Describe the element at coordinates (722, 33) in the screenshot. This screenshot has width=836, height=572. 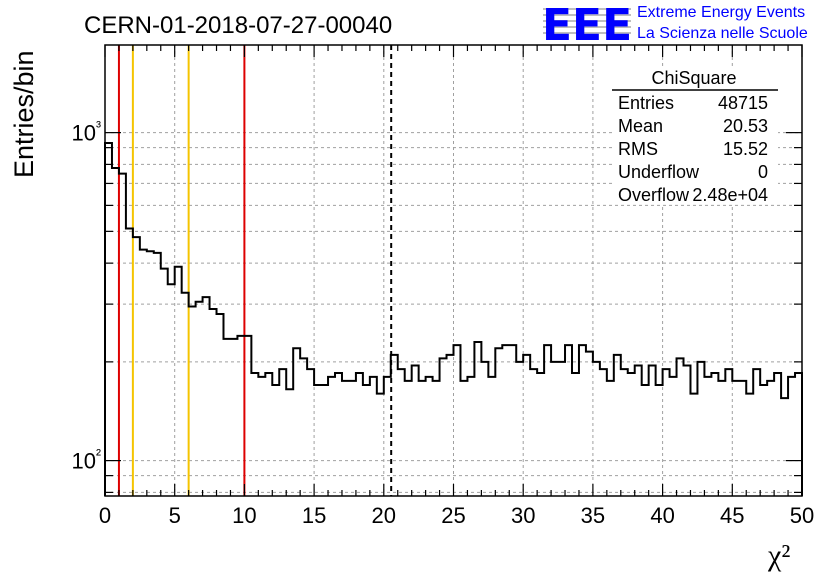
I see `eee-logo-line2: La Scienza nelle Scuole` at that location.